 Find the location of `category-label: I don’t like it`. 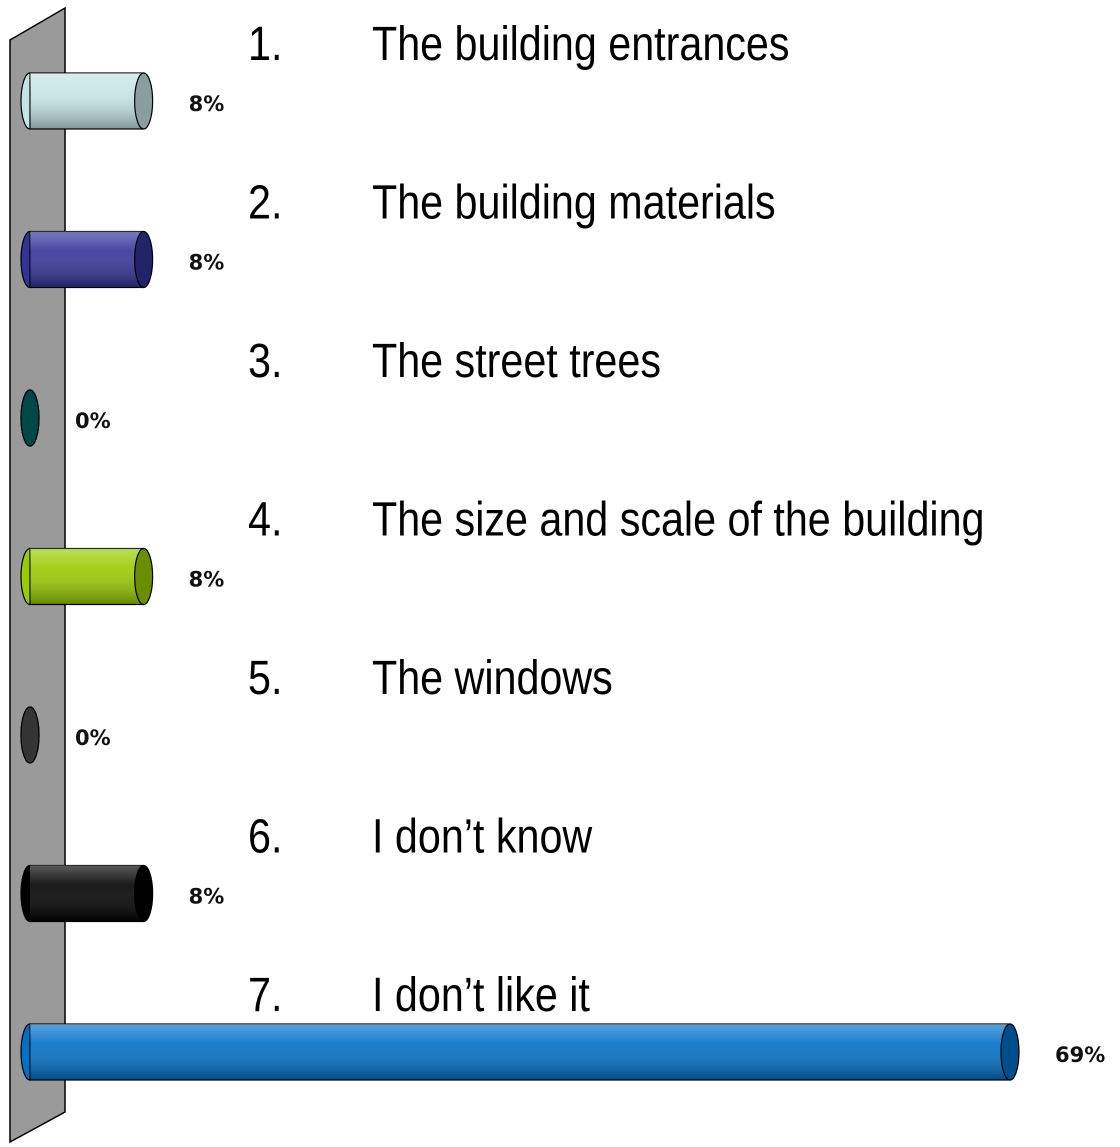

category-label: I don’t like it is located at coordinates (481, 995).